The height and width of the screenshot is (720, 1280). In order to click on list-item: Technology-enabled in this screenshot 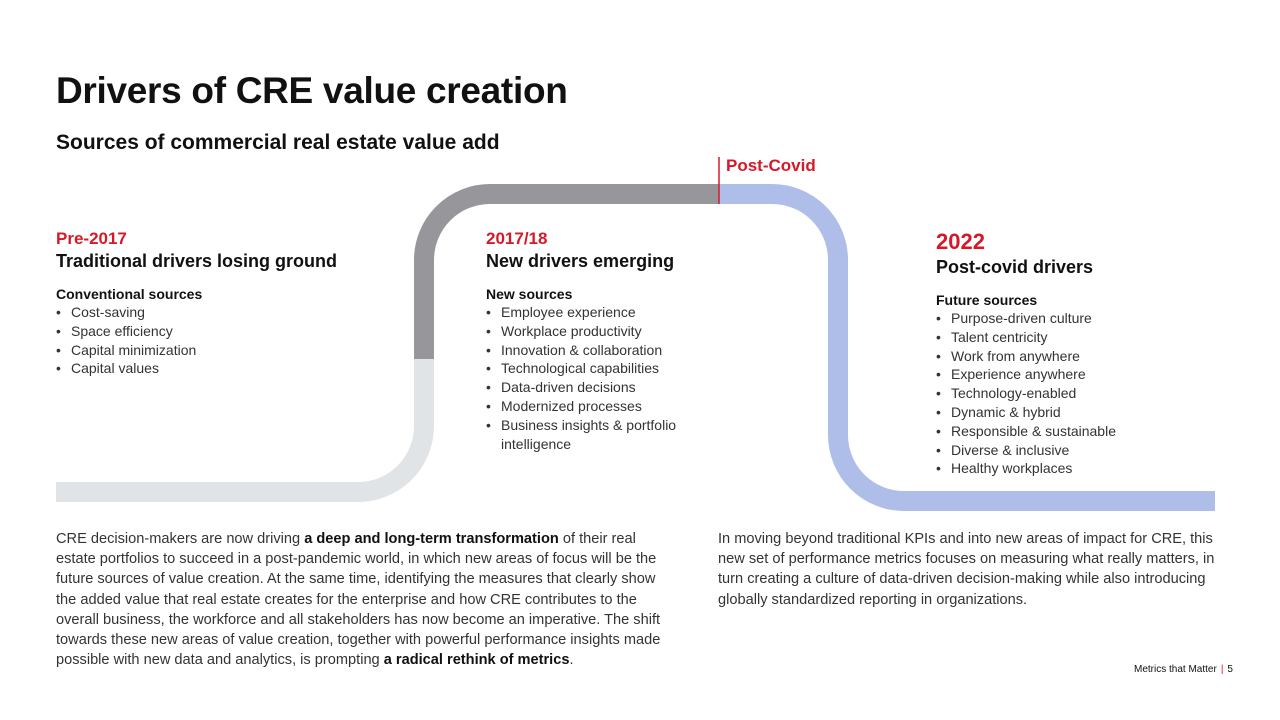, I will do `click(1076, 393)`.